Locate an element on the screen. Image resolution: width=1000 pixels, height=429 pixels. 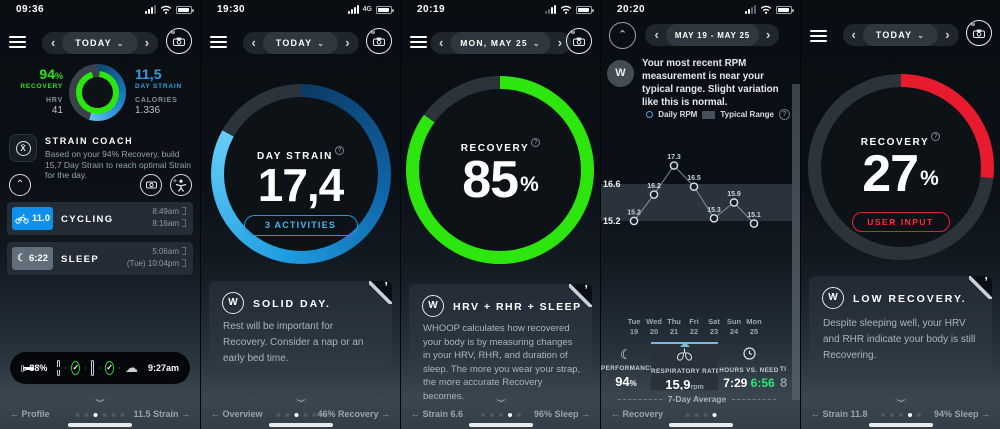
pager-left-profile: ← Profile is located at coordinates (30, 414).